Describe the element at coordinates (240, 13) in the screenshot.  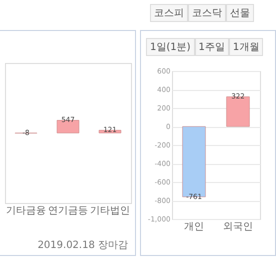
I see `text: 선물` at that location.